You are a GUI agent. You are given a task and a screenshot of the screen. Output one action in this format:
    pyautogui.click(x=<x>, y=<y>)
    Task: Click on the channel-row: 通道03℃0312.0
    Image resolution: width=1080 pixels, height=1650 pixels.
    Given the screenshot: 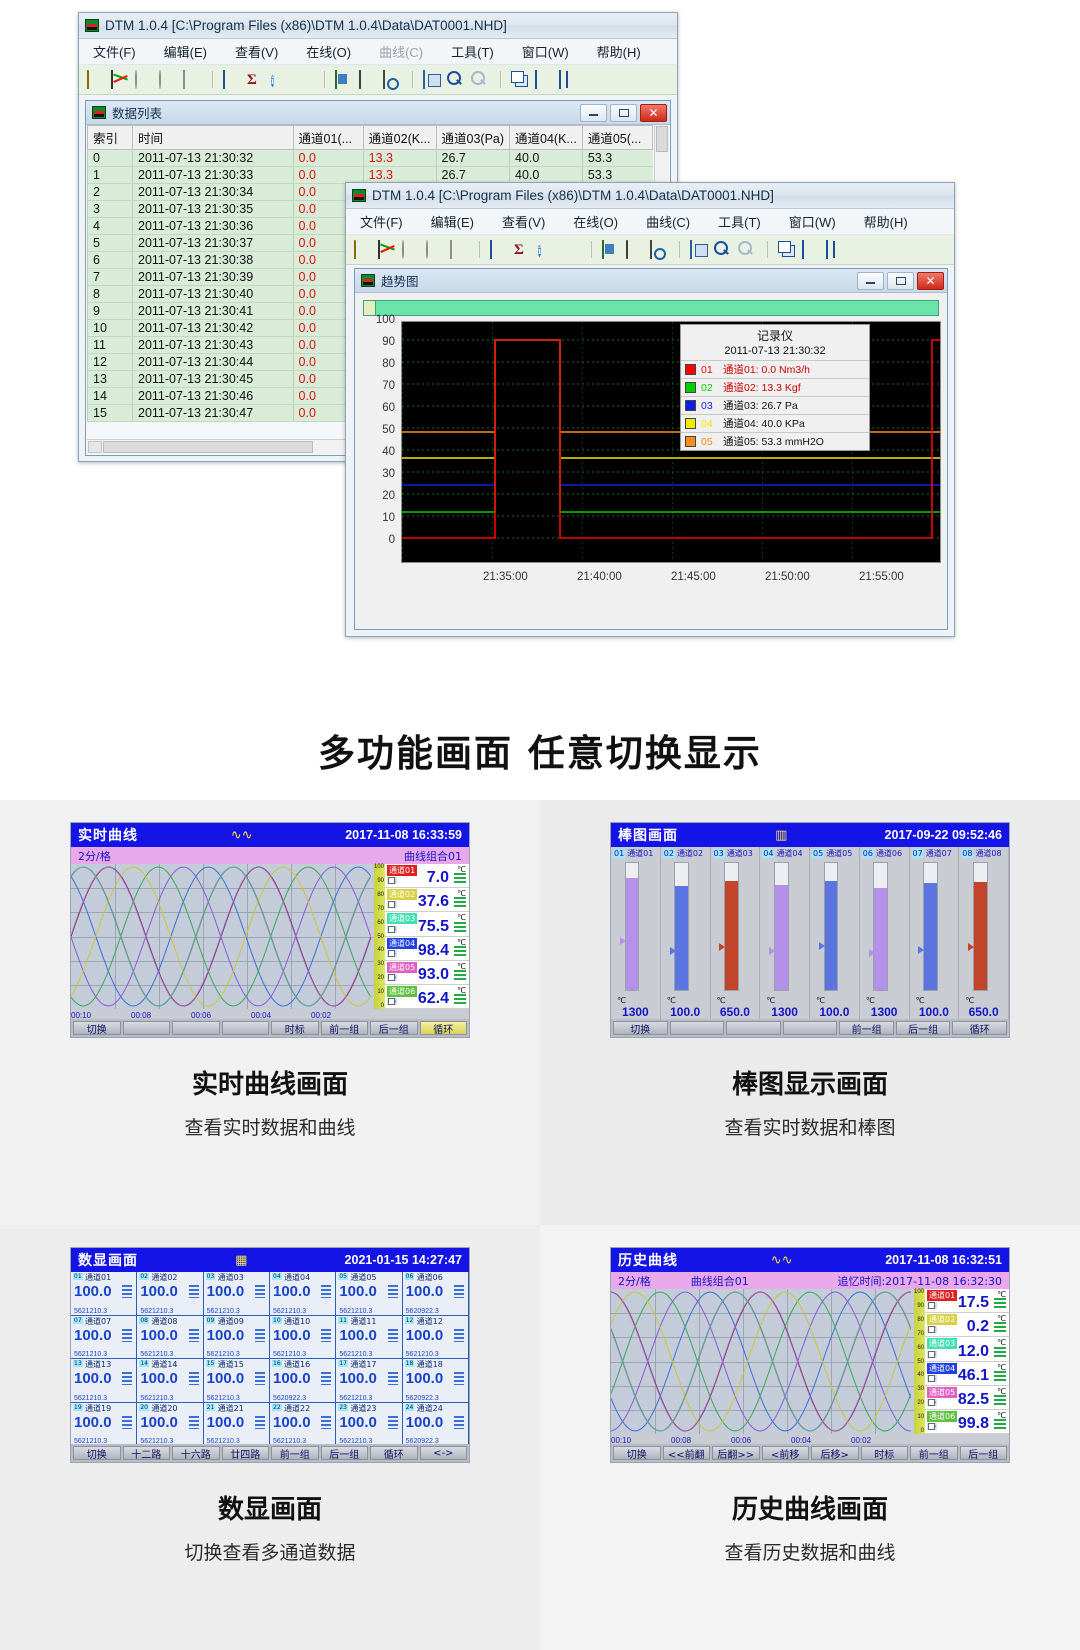 What is the action you would take?
    pyautogui.click(x=967, y=1349)
    